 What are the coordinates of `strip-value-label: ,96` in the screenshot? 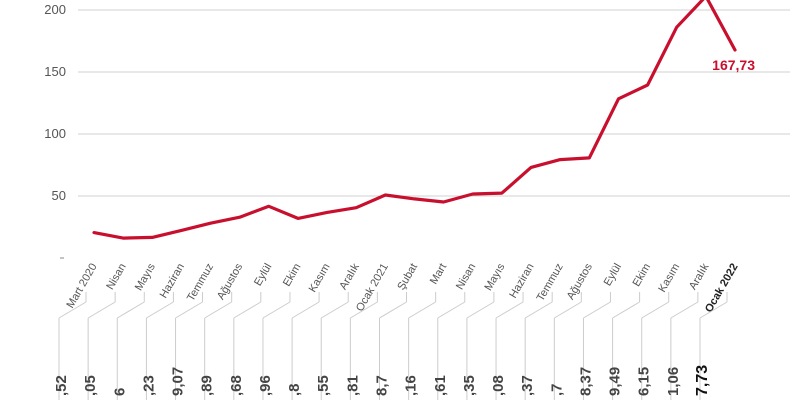 It's located at (265, 385).